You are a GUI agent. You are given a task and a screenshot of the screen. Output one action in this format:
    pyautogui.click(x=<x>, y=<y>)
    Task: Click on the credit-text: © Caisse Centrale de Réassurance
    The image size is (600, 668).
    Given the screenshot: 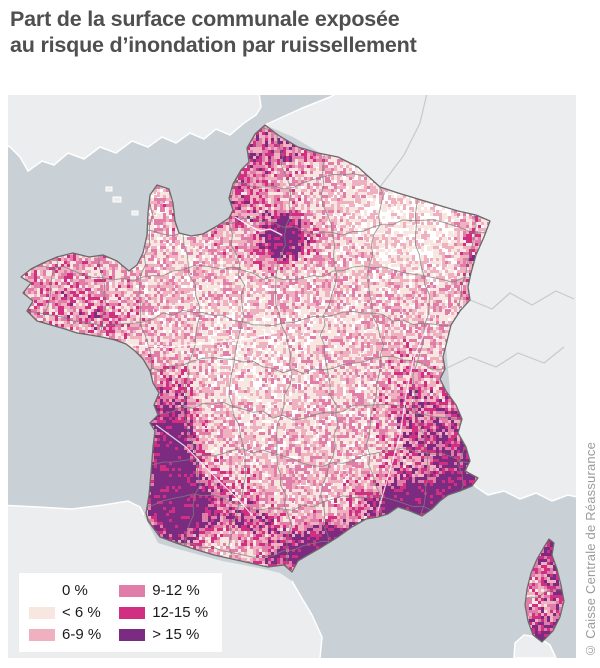 What is the action you would take?
    pyautogui.click(x=590, y=550)
    